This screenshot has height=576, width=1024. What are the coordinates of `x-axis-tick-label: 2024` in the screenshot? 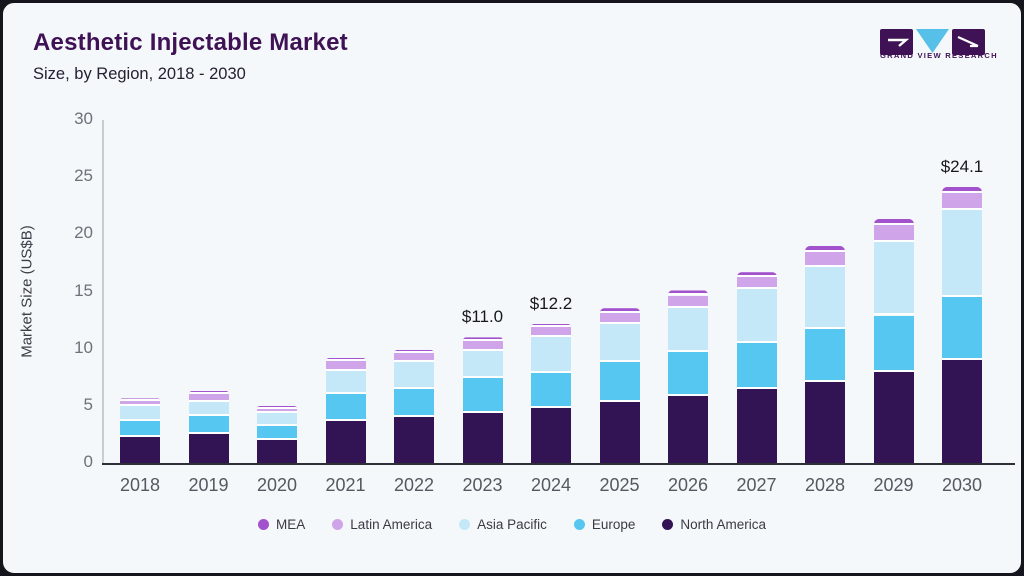 It's located at (551, 485).